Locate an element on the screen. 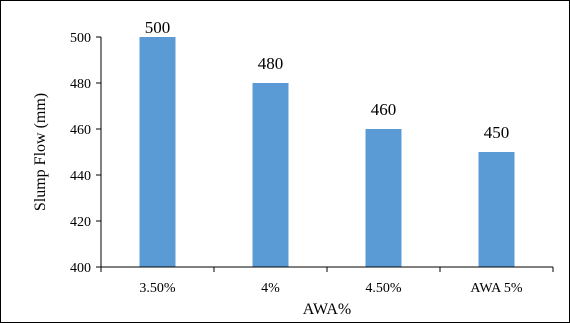 The width and height of the screenshot is (570, 323). y-tick-label: 500 is located at coordinates (80, 38).